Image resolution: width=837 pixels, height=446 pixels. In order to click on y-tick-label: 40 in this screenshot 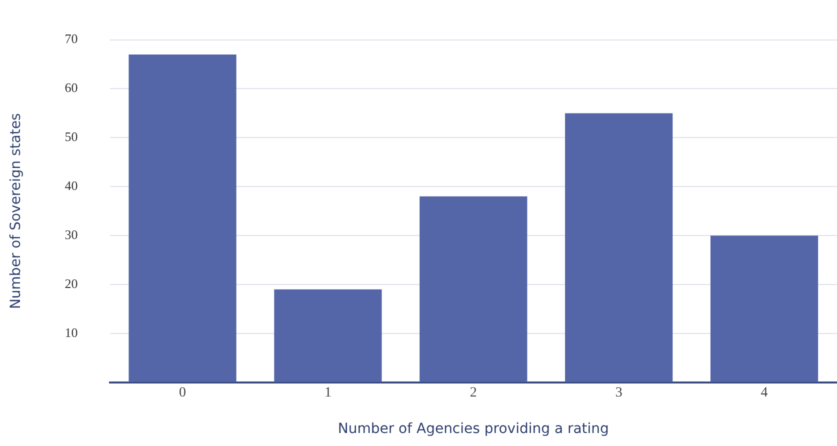, I will do `click(71, 186)`.